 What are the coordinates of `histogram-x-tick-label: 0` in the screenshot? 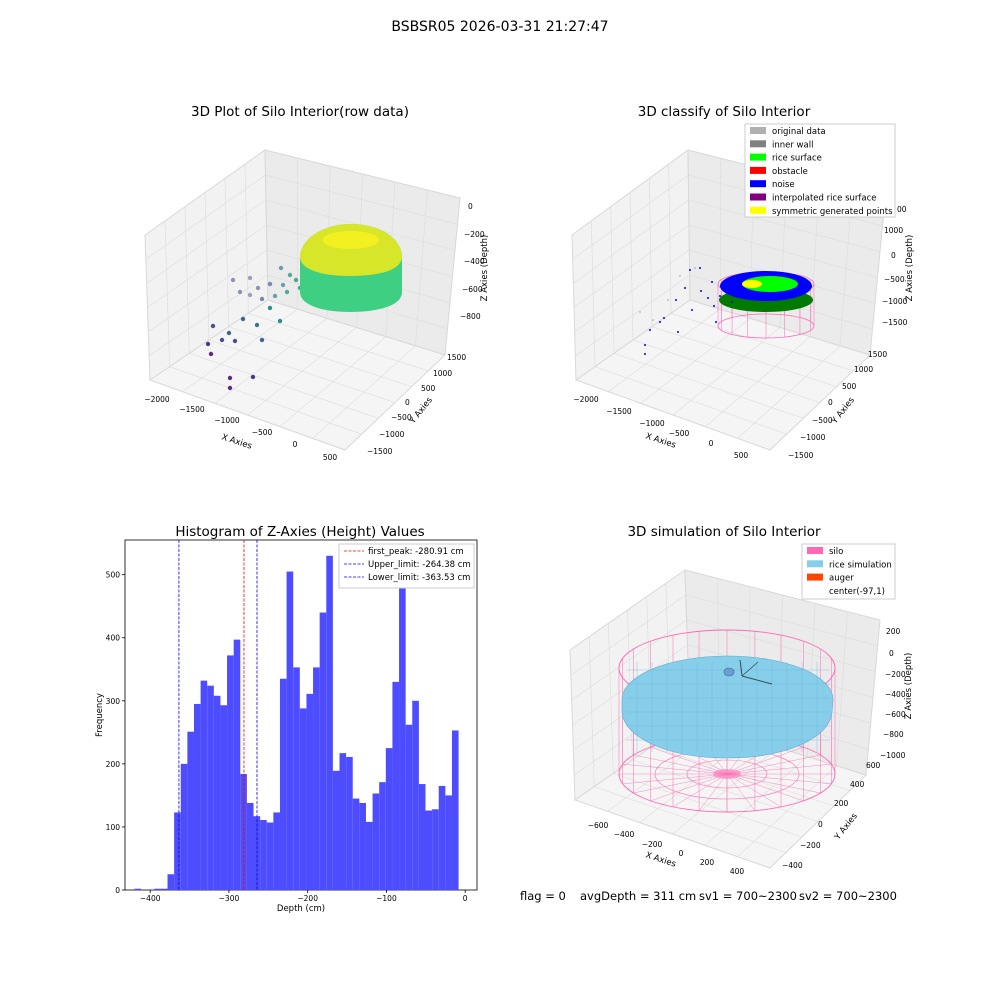 It's located at (465, 898).